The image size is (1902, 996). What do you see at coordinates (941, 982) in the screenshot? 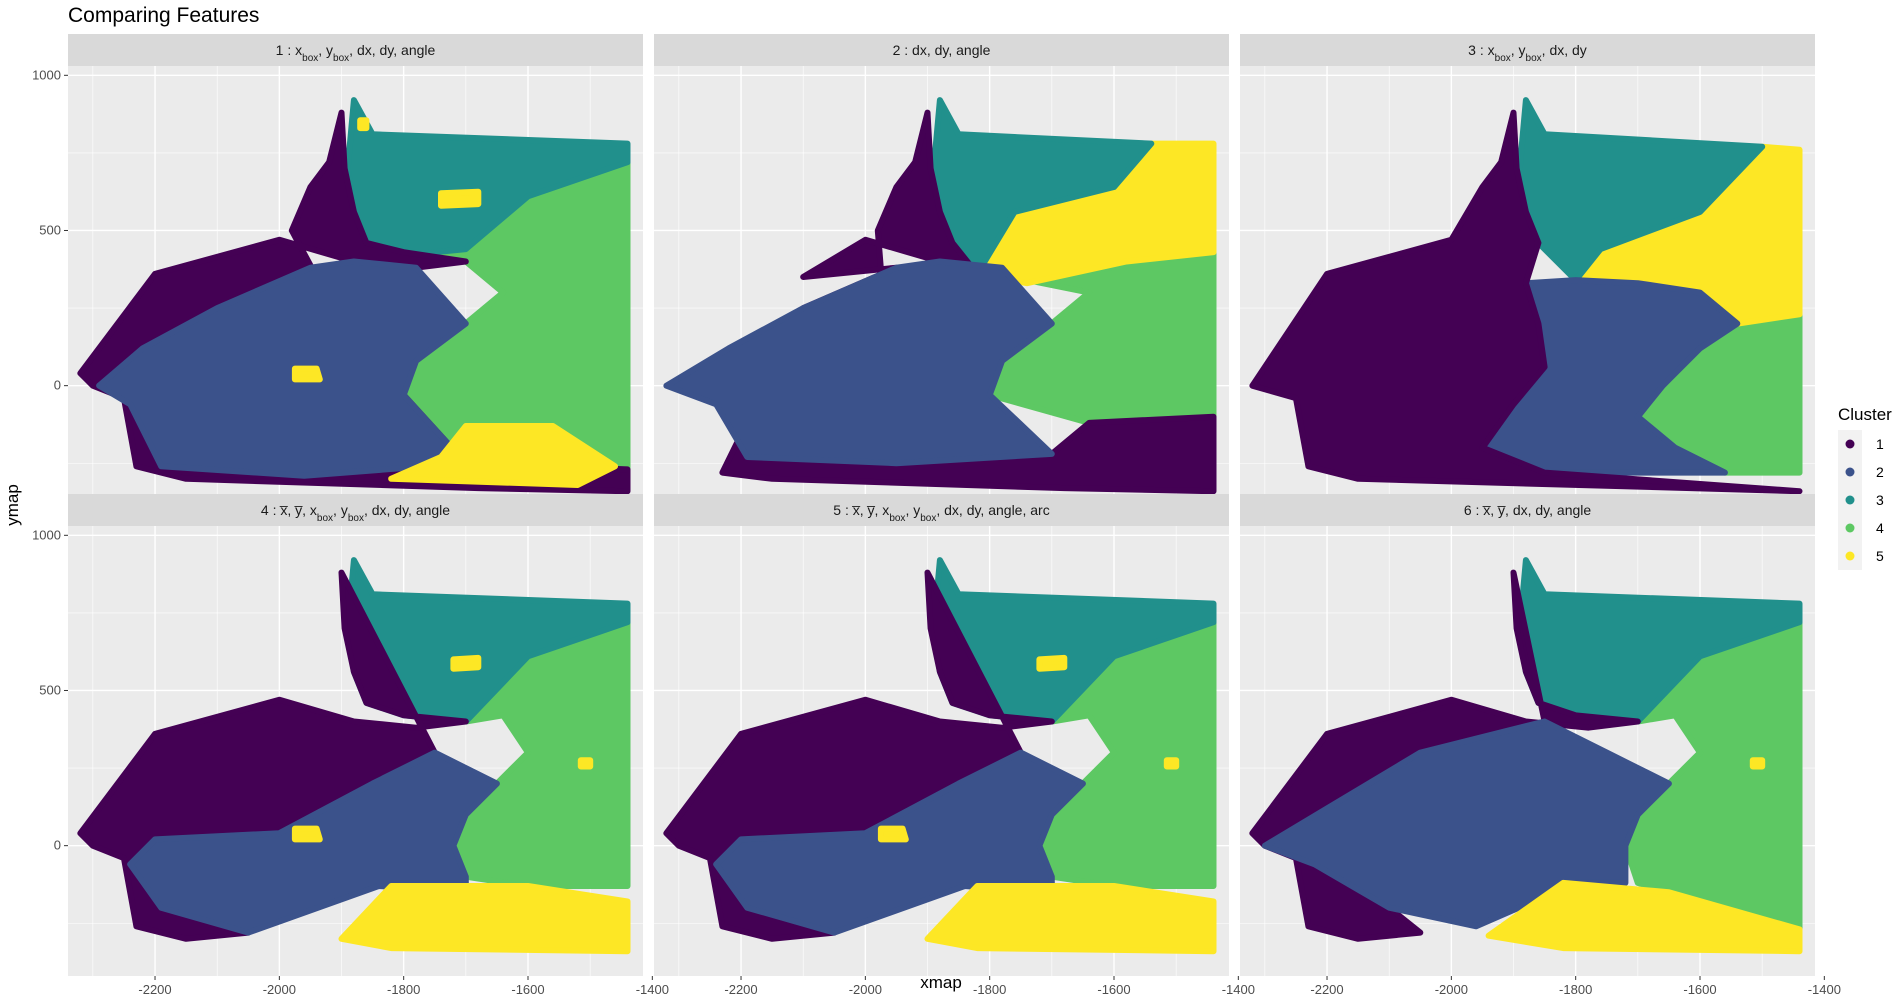
I see `x-axis-title: xmap` at bounding box center [941, 982].